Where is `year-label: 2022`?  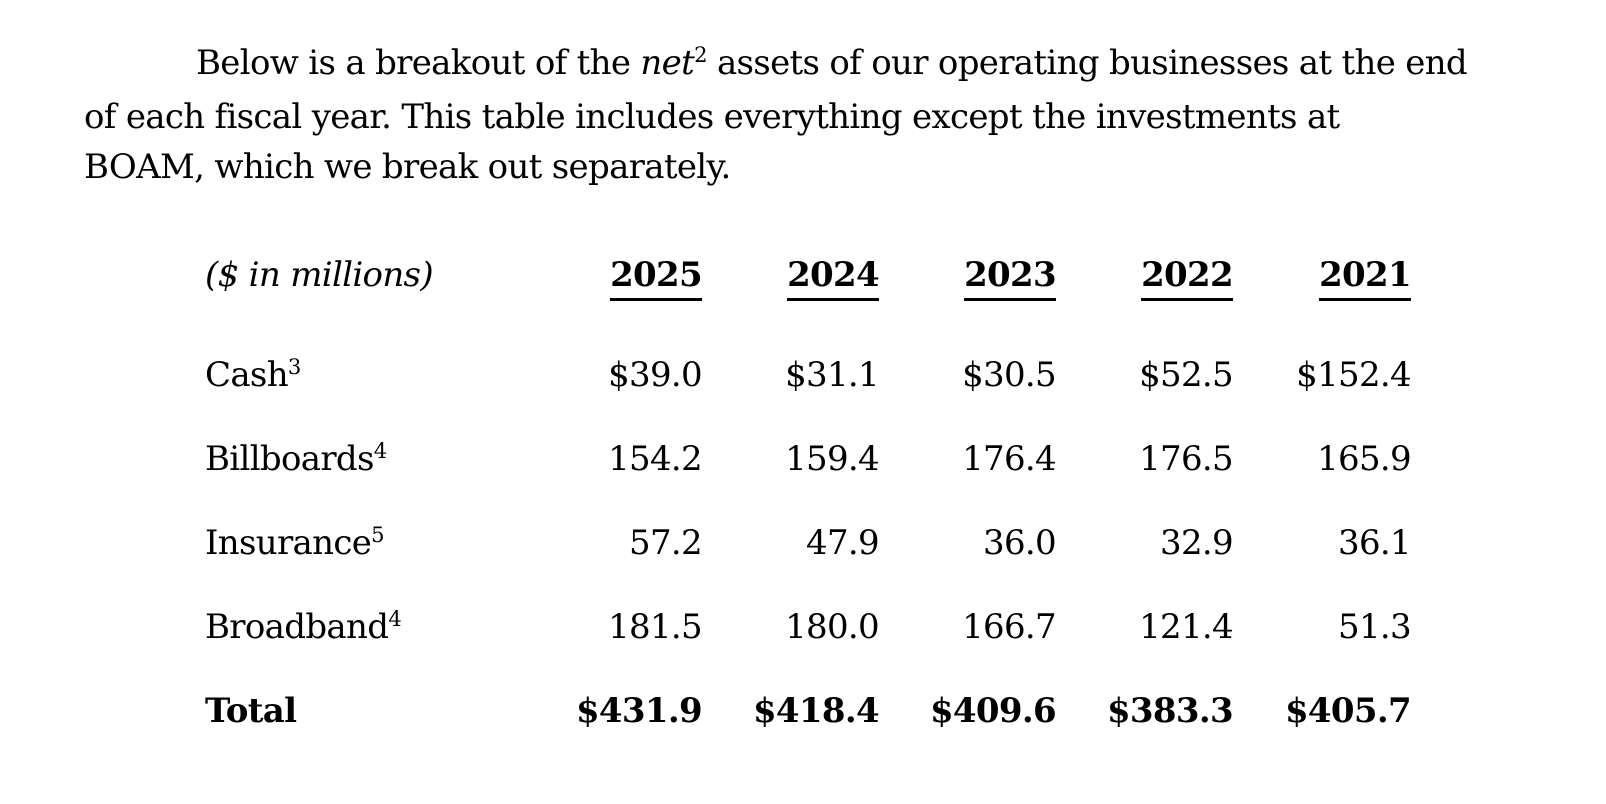
year-label: 2022 is located at coordinates (1187, 277).